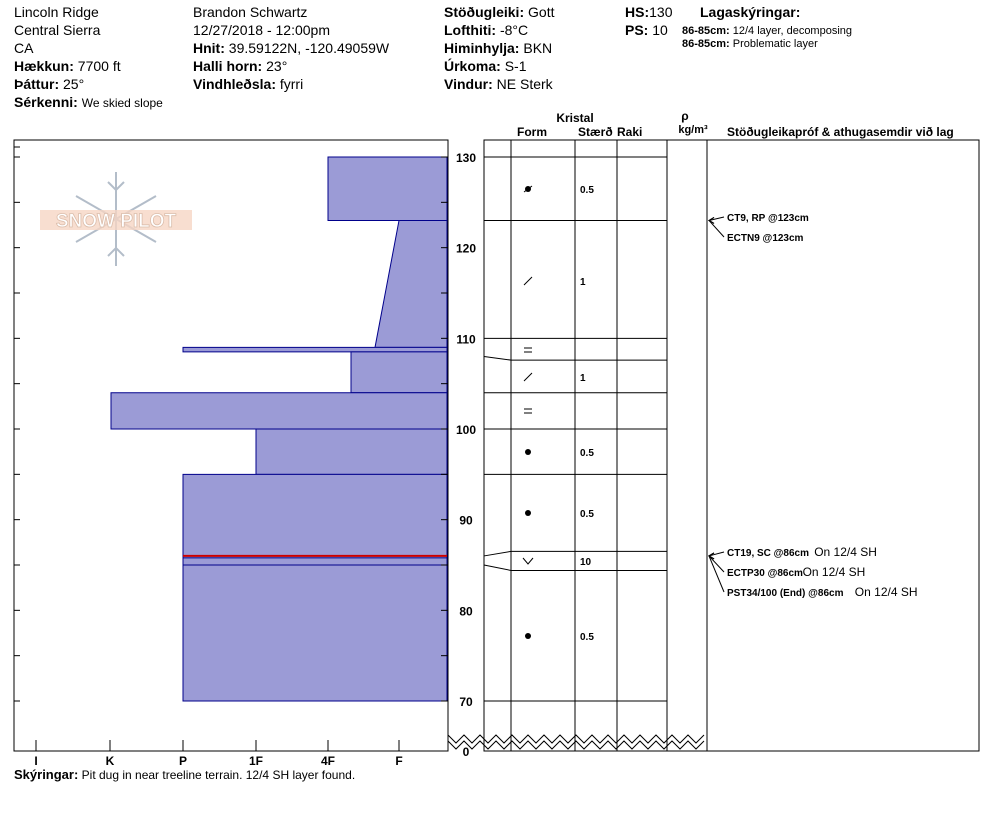 The height and width of the screenshot is (840, 994). Describe the element at coordinates (684, 116) in the screenshot. I see `rho-header: ρ` at that location.